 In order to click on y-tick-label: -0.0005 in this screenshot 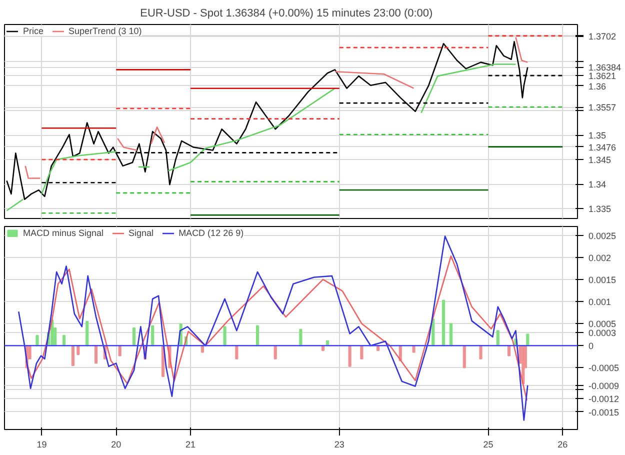, I will do `click(604, 368)`.